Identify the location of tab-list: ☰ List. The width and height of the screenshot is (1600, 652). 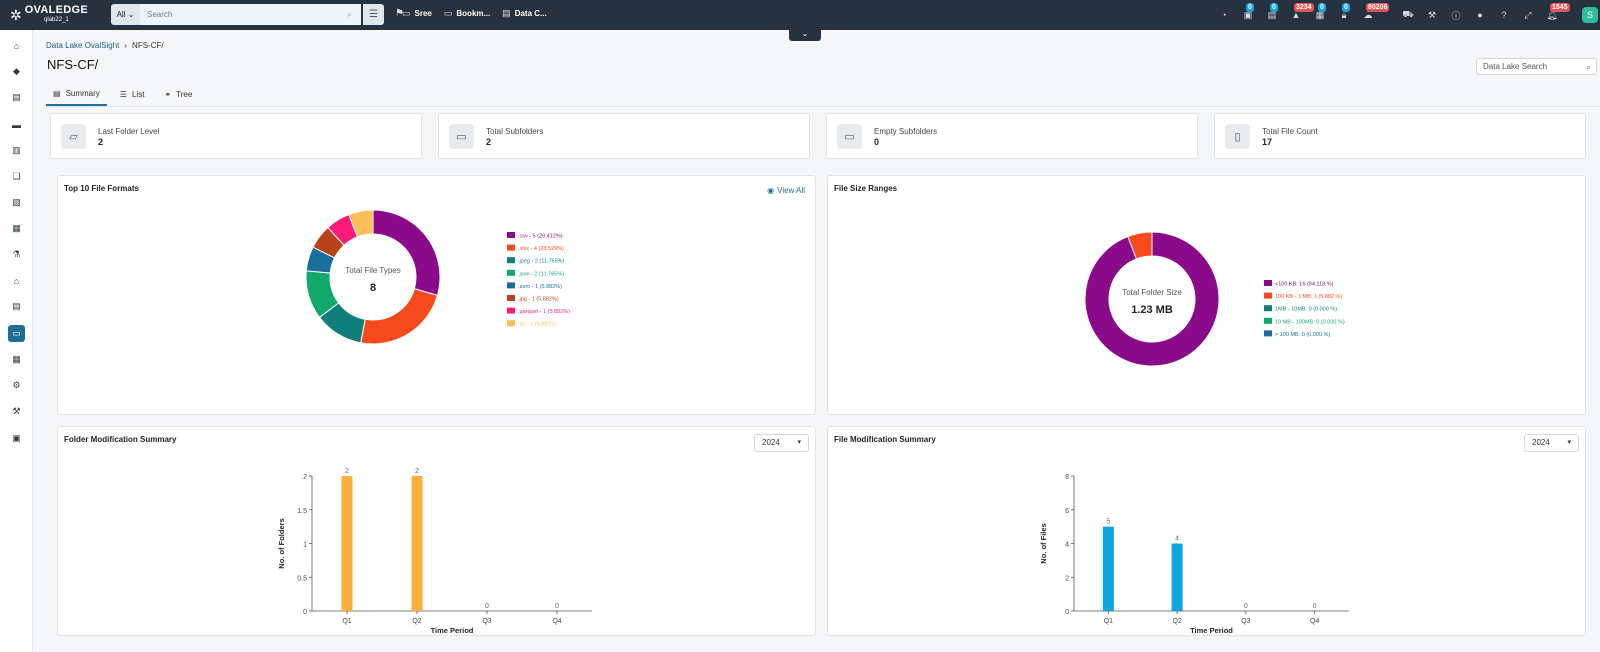
(132, 94).